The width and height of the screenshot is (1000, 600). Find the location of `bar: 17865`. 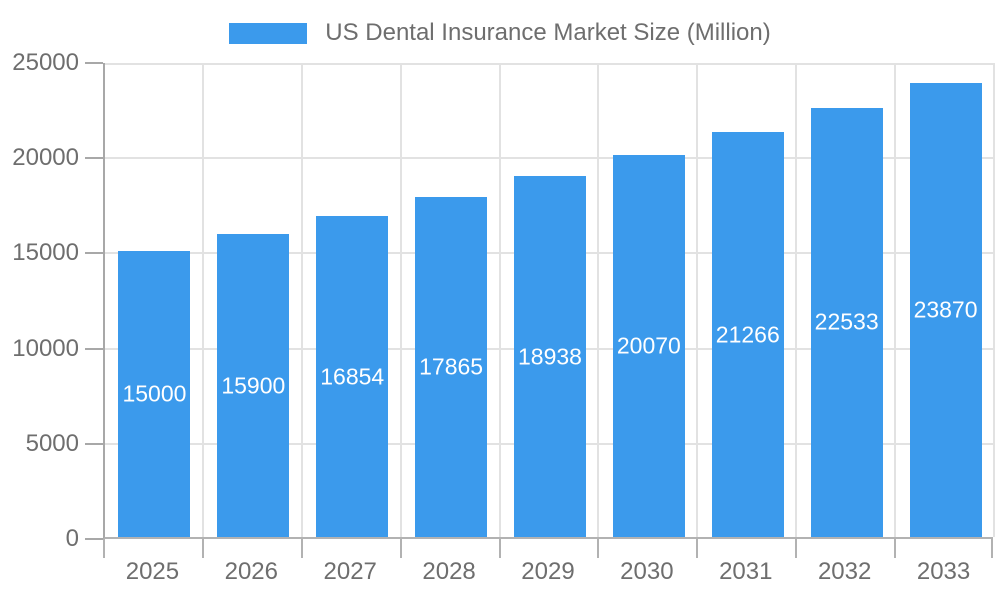

bar: 17865 is located at coordinates (451, 366).